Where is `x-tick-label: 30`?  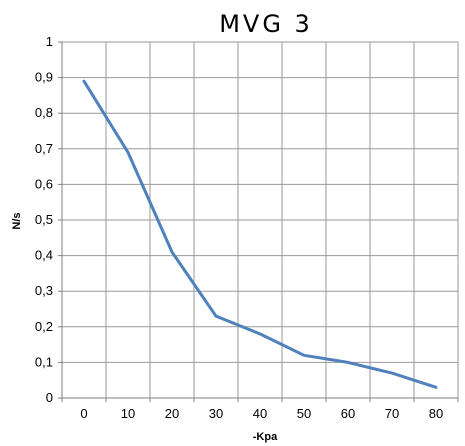 x-tick-label: 30 is located at coordinates (216, 413).